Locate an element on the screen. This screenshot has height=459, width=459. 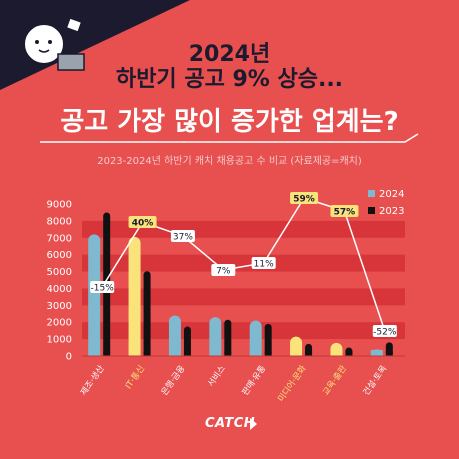
y-tick-label: 3000 is located at coordinates (59, 306).